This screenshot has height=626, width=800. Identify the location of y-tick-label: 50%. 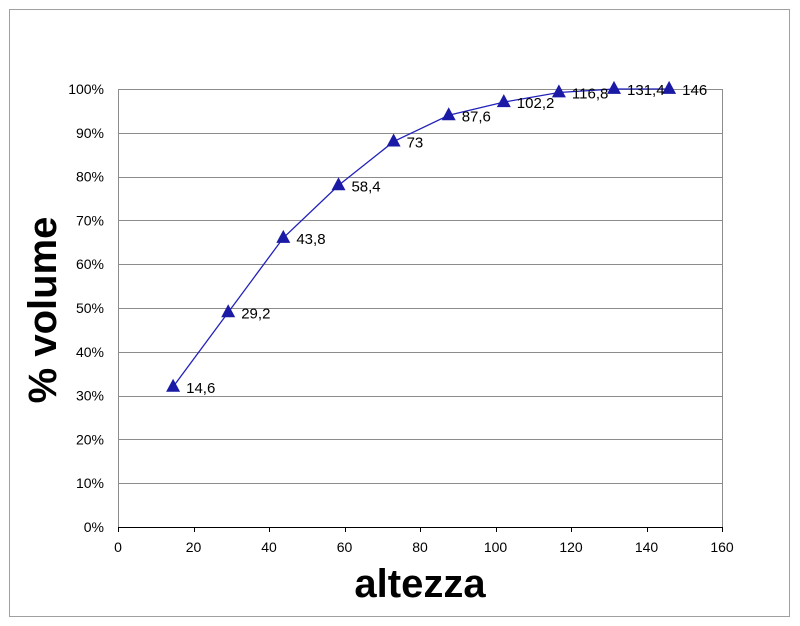
(90, 308).